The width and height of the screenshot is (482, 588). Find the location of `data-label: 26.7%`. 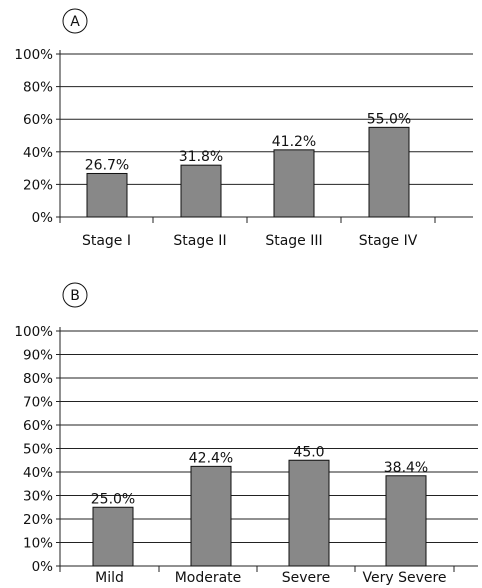

data-label: 26.7% is located at coordinates (107, 165).